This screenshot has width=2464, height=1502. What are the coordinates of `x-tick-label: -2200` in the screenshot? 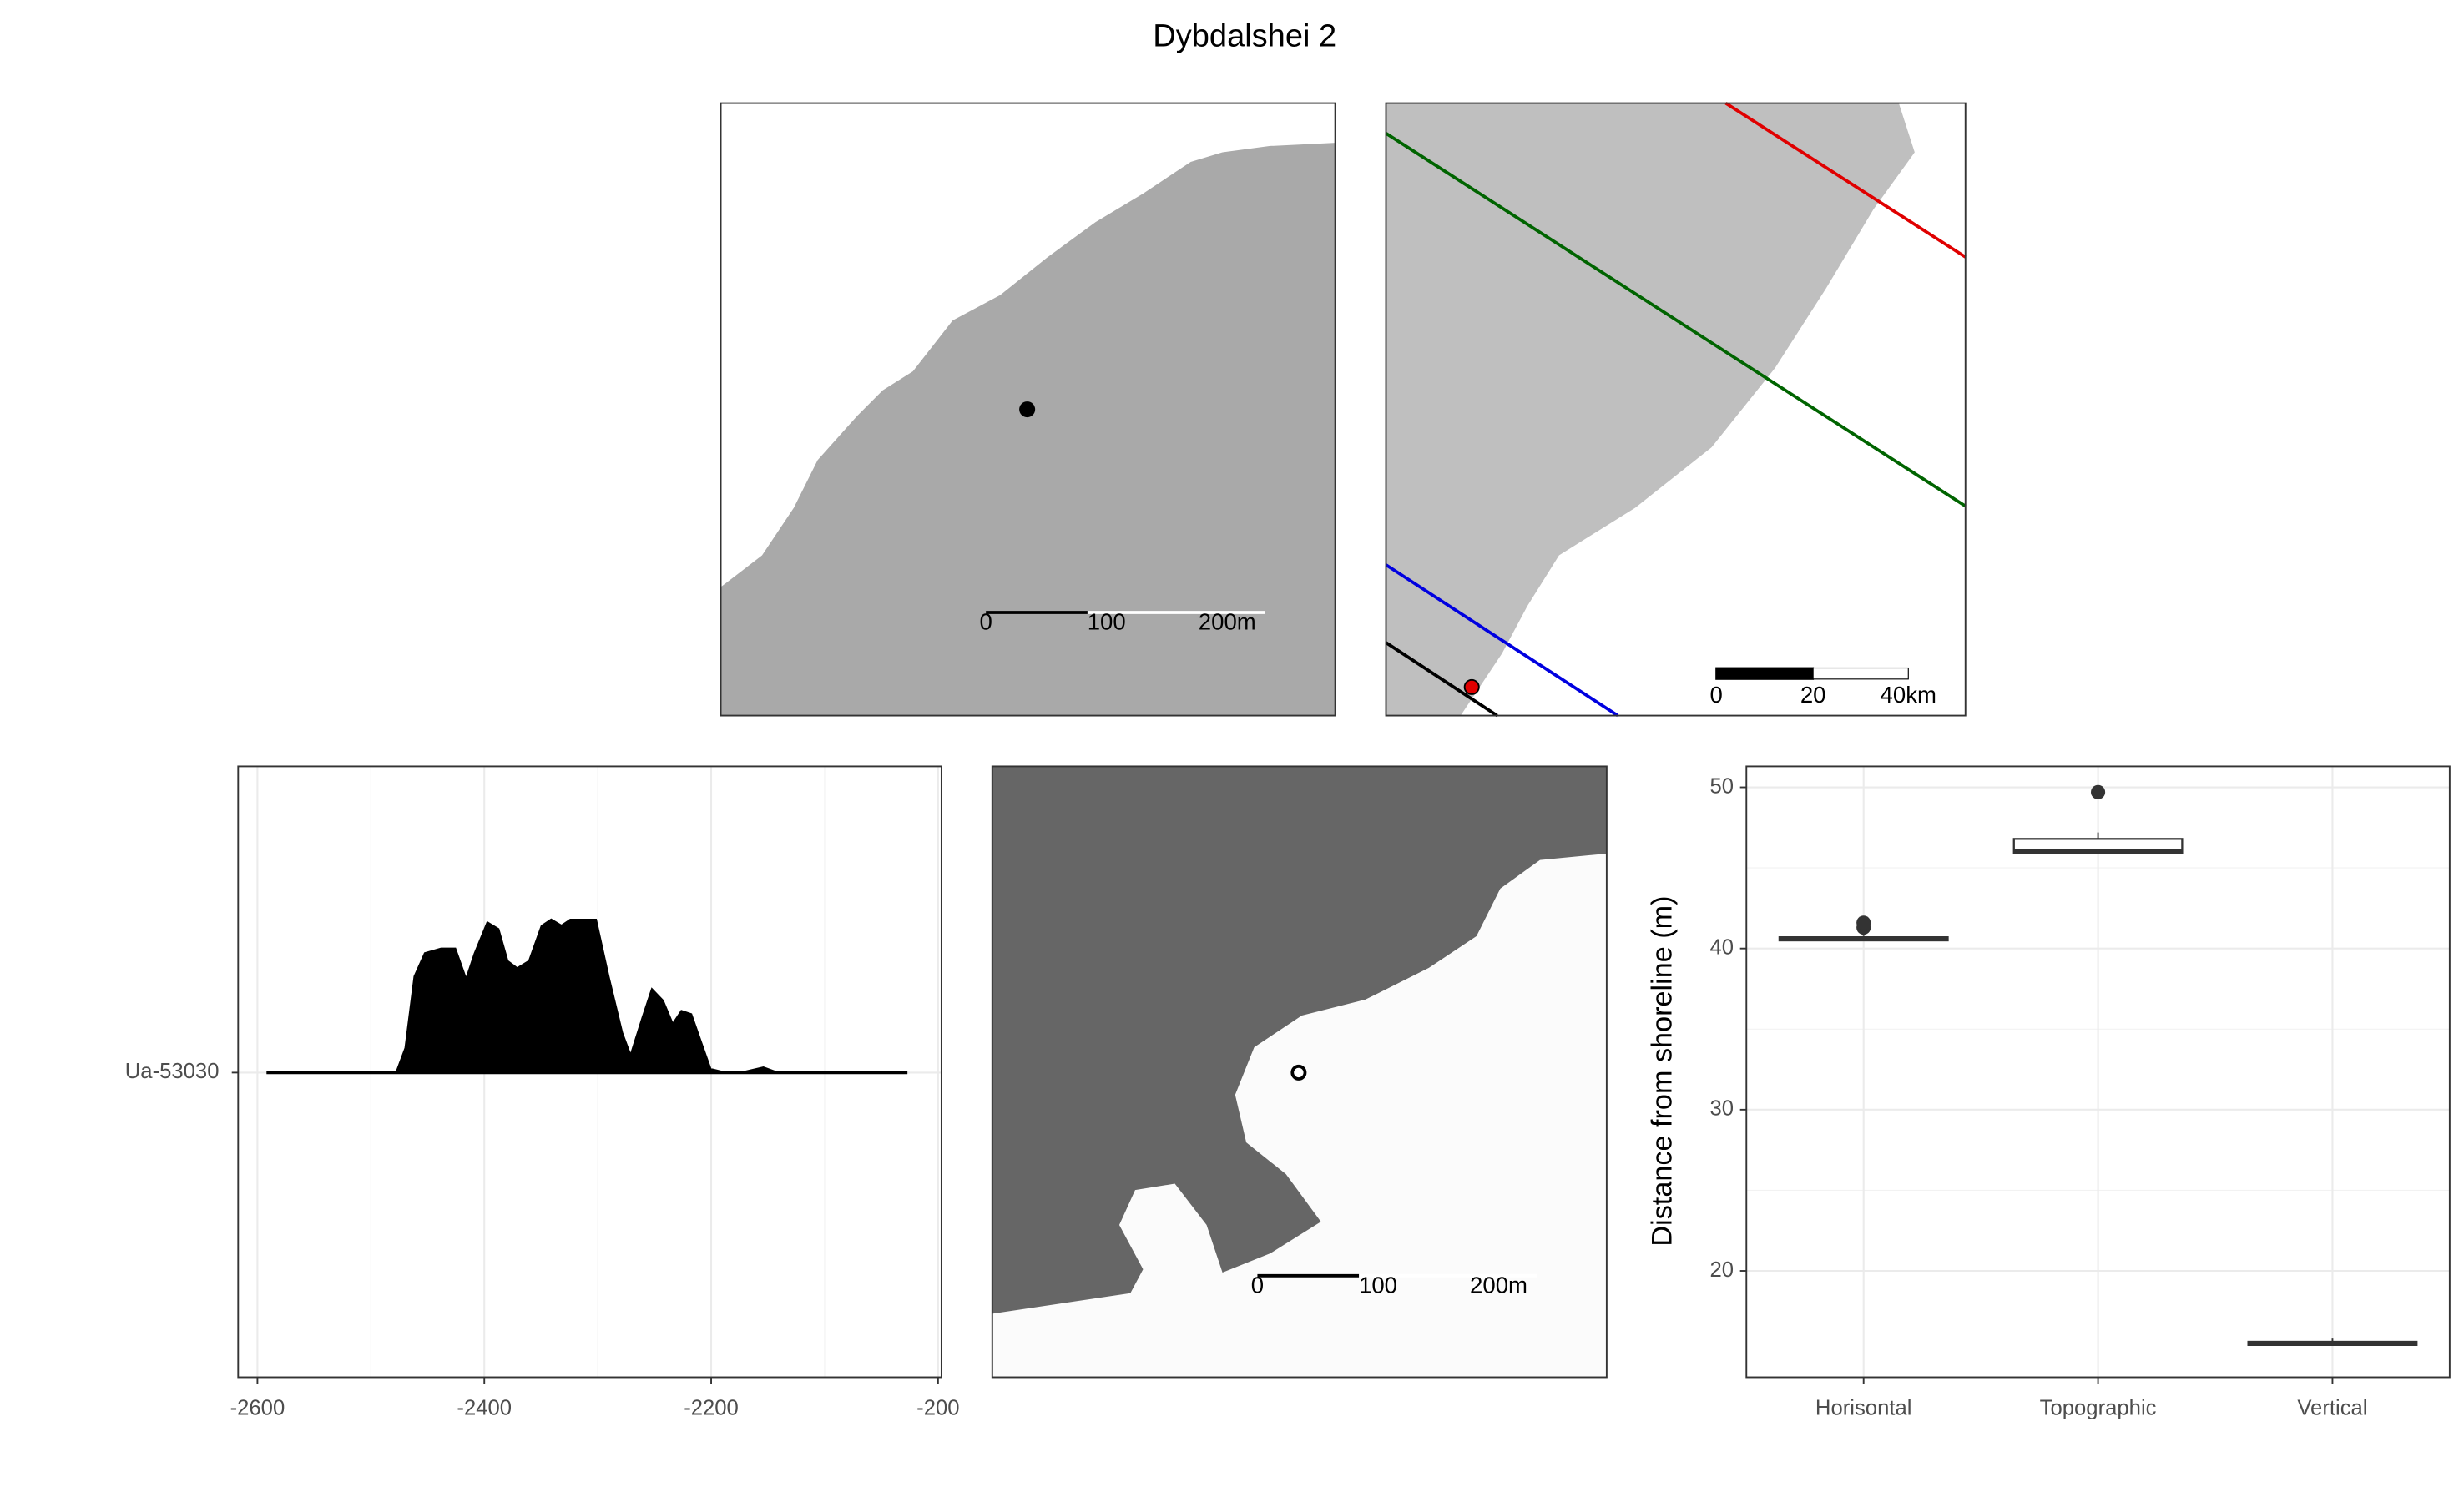 It's located at (711, 1407).